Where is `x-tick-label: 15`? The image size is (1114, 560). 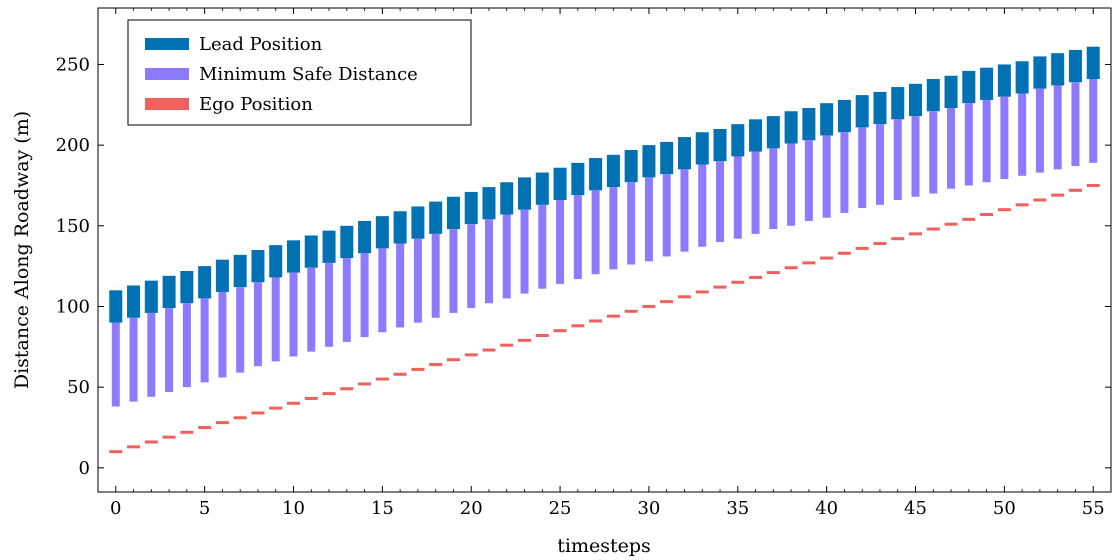 x-tick-label: 15 is located at coordinates (382, 508).